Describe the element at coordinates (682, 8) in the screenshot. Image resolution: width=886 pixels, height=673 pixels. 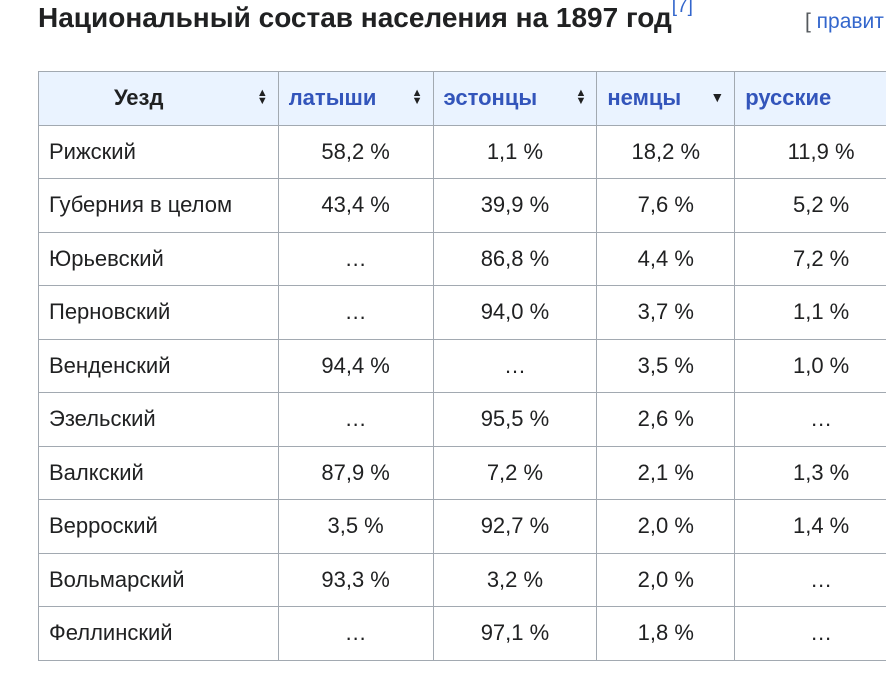
I see `reference-link: [7]` at that location.